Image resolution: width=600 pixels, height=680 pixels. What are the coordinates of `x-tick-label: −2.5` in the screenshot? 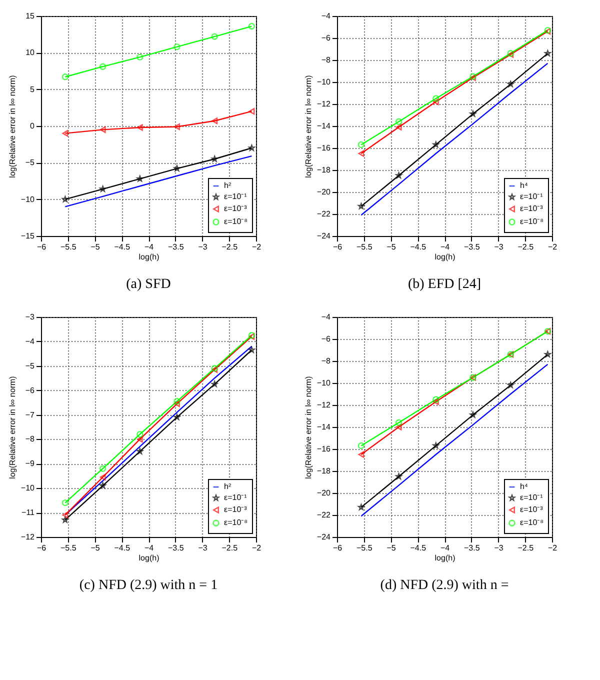 It's located at (230, 548).